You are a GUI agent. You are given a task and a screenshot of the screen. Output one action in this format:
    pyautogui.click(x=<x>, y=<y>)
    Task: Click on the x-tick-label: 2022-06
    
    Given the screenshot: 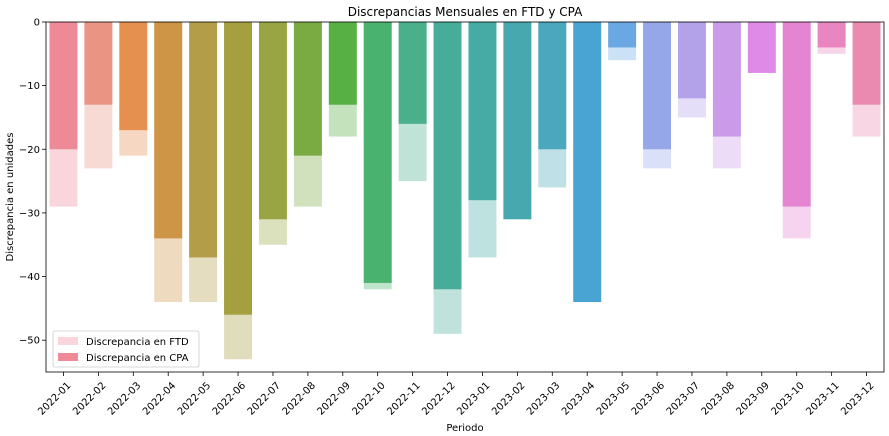 What is the action you would take?
    pyautogui.click(x=229, y=398)
    